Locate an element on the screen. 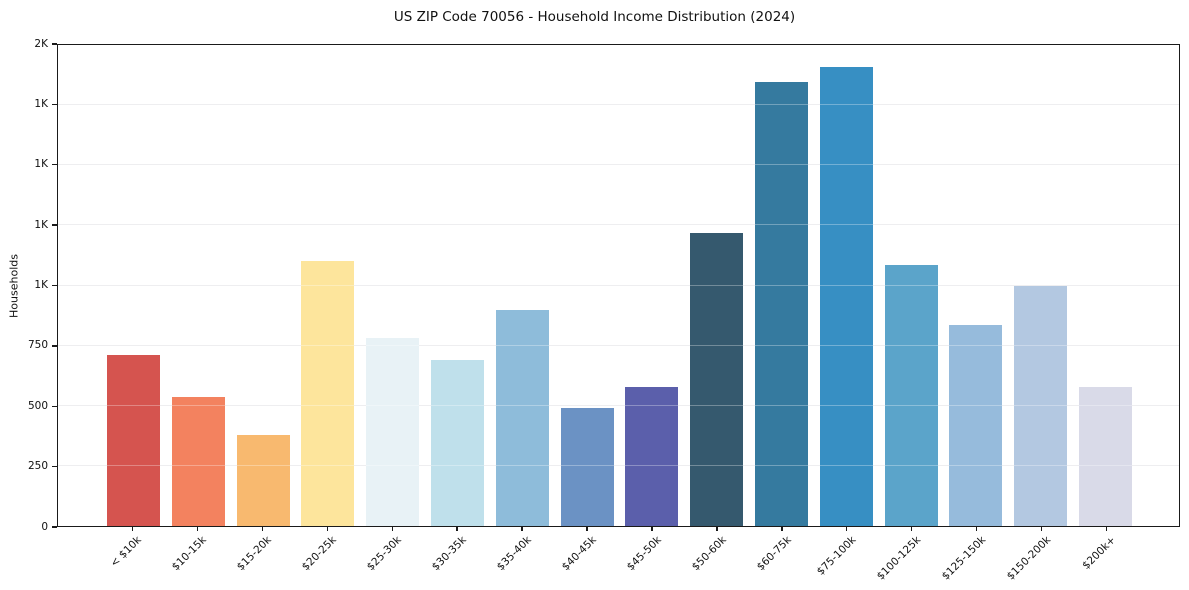 This screenshot has width=1189, height=590. x-tick-label: $60-75k is located at coordinates (774, 554).